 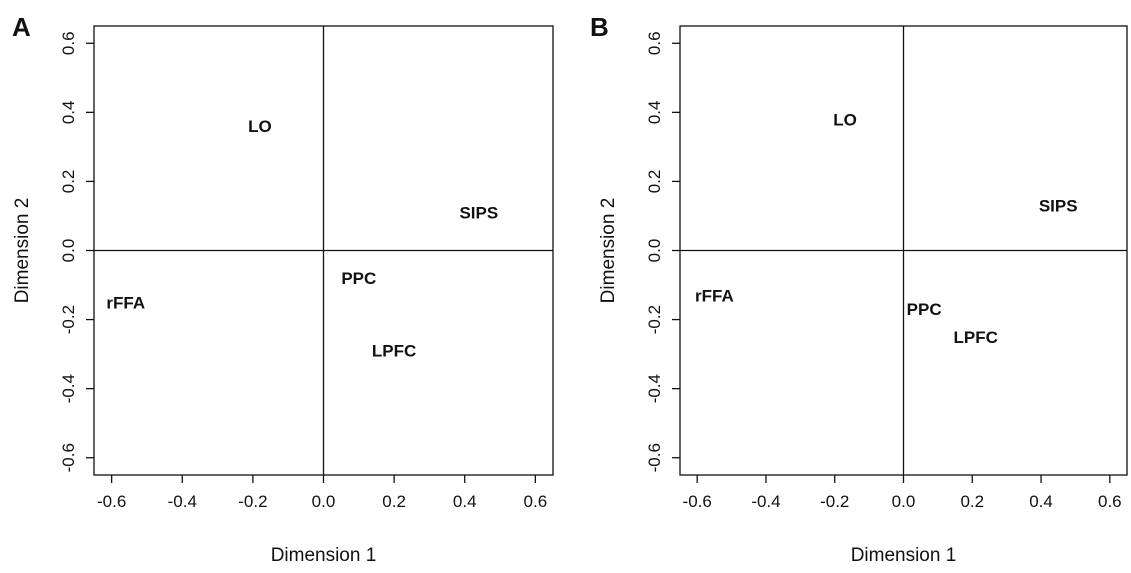 I want to click on panel-1-x-tick-label: -0.4, so click(x=765, y=501).